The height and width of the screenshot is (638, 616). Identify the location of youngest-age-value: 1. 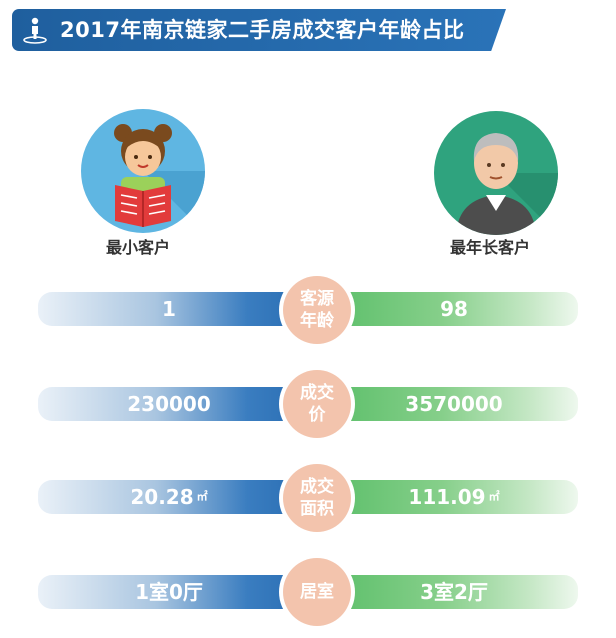
(169, 309).